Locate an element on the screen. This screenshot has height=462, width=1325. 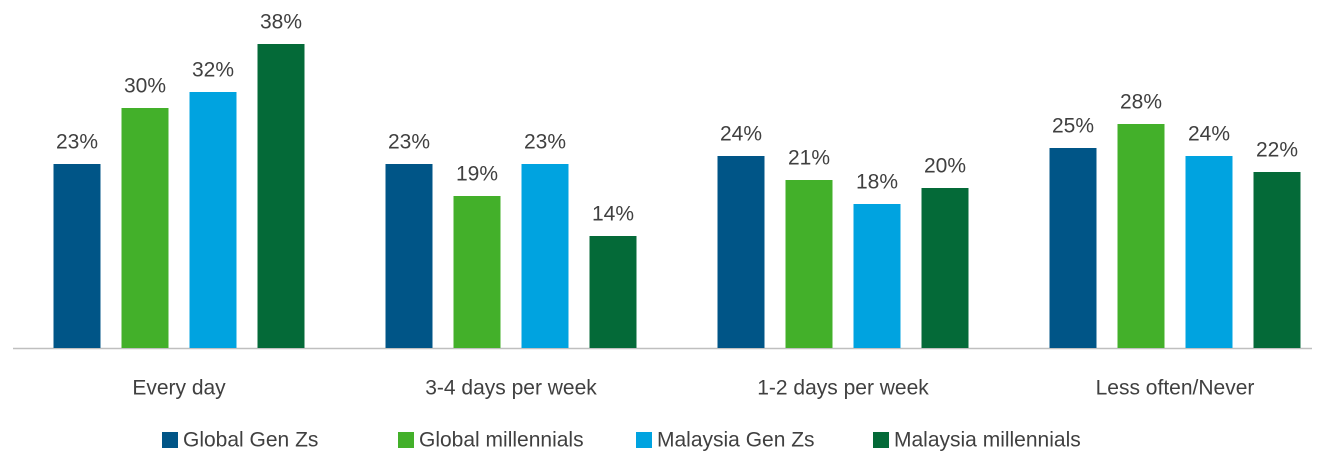
data-label: 25% is located at coordinates (1073, 126).